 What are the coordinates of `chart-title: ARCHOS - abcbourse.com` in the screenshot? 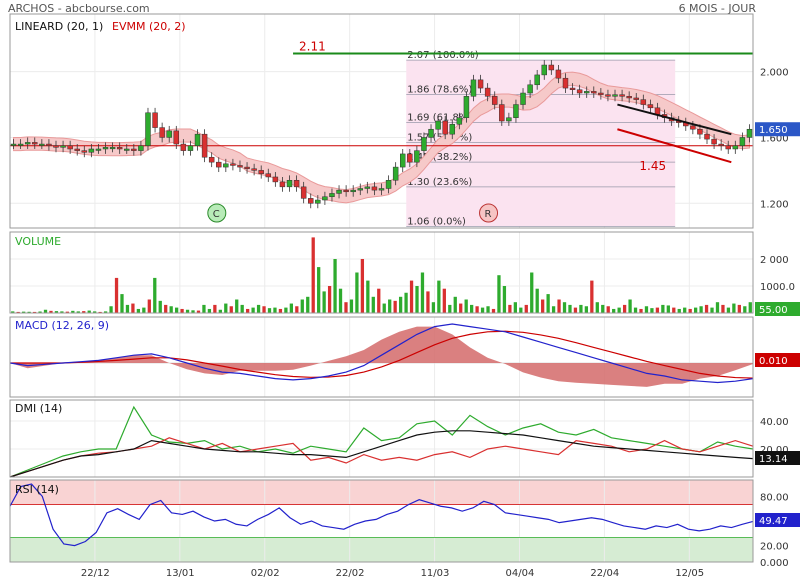 It's located at (79, 8).